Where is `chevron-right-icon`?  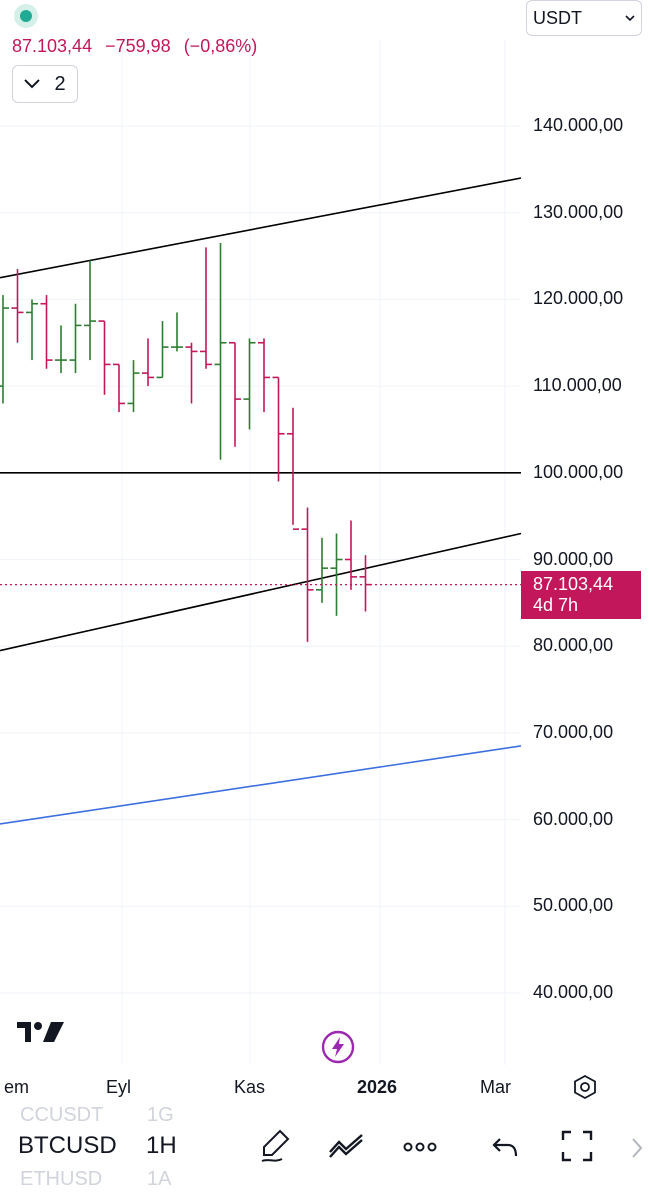 chevron-right-icon is located at coordinates (637, 1148).